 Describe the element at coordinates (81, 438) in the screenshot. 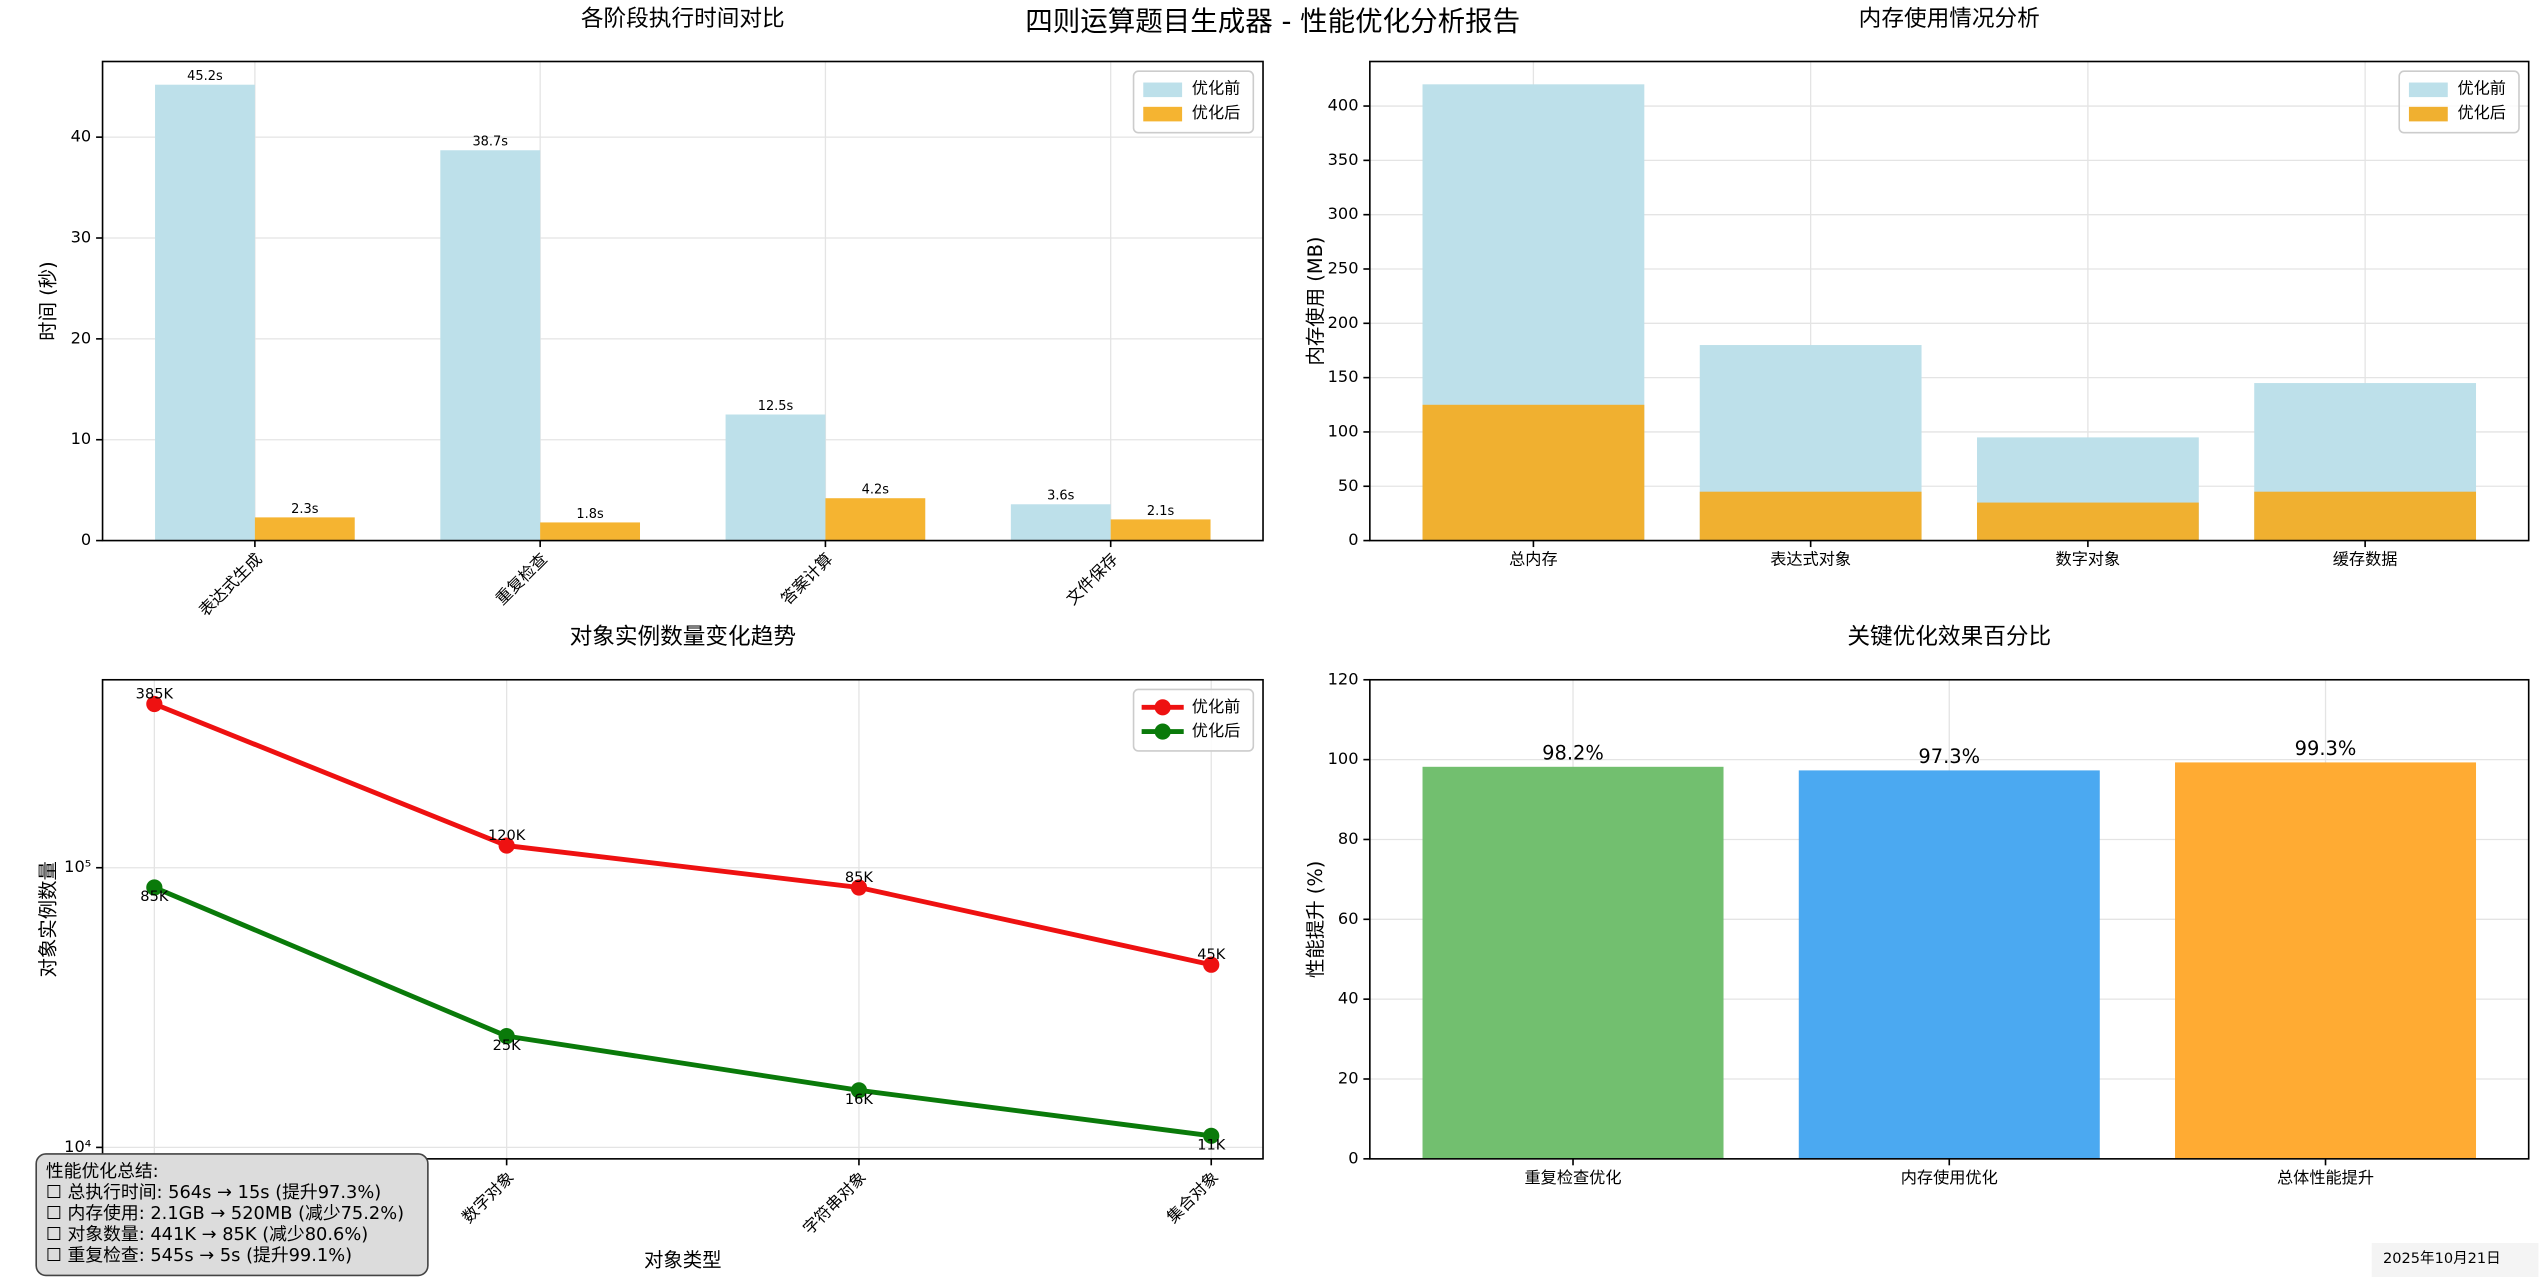

I see `y-tick-label: 10` at that location.